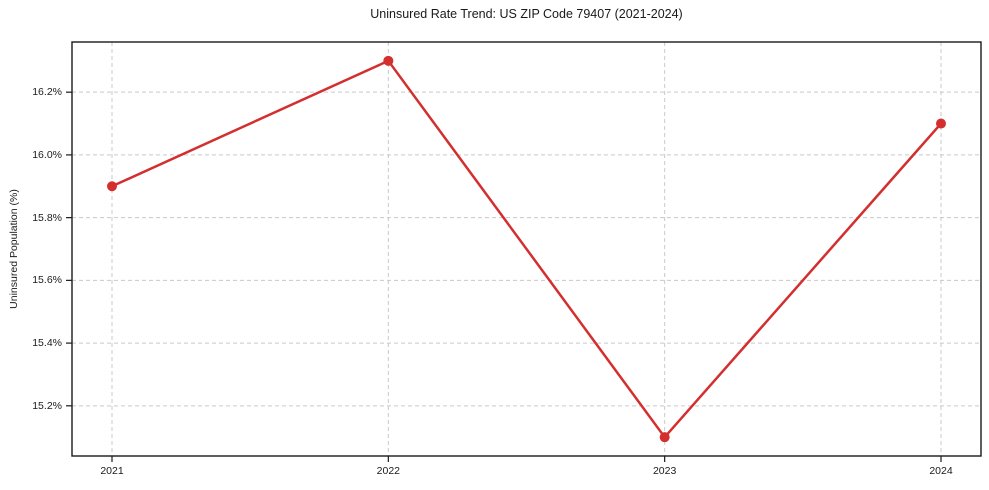 The height and width of the screenshot is (490, 989). What do you see at coordinates (112, 471) in the screenshot?
I see `x-tick-label: 2021` at bounding box center [112, 471].